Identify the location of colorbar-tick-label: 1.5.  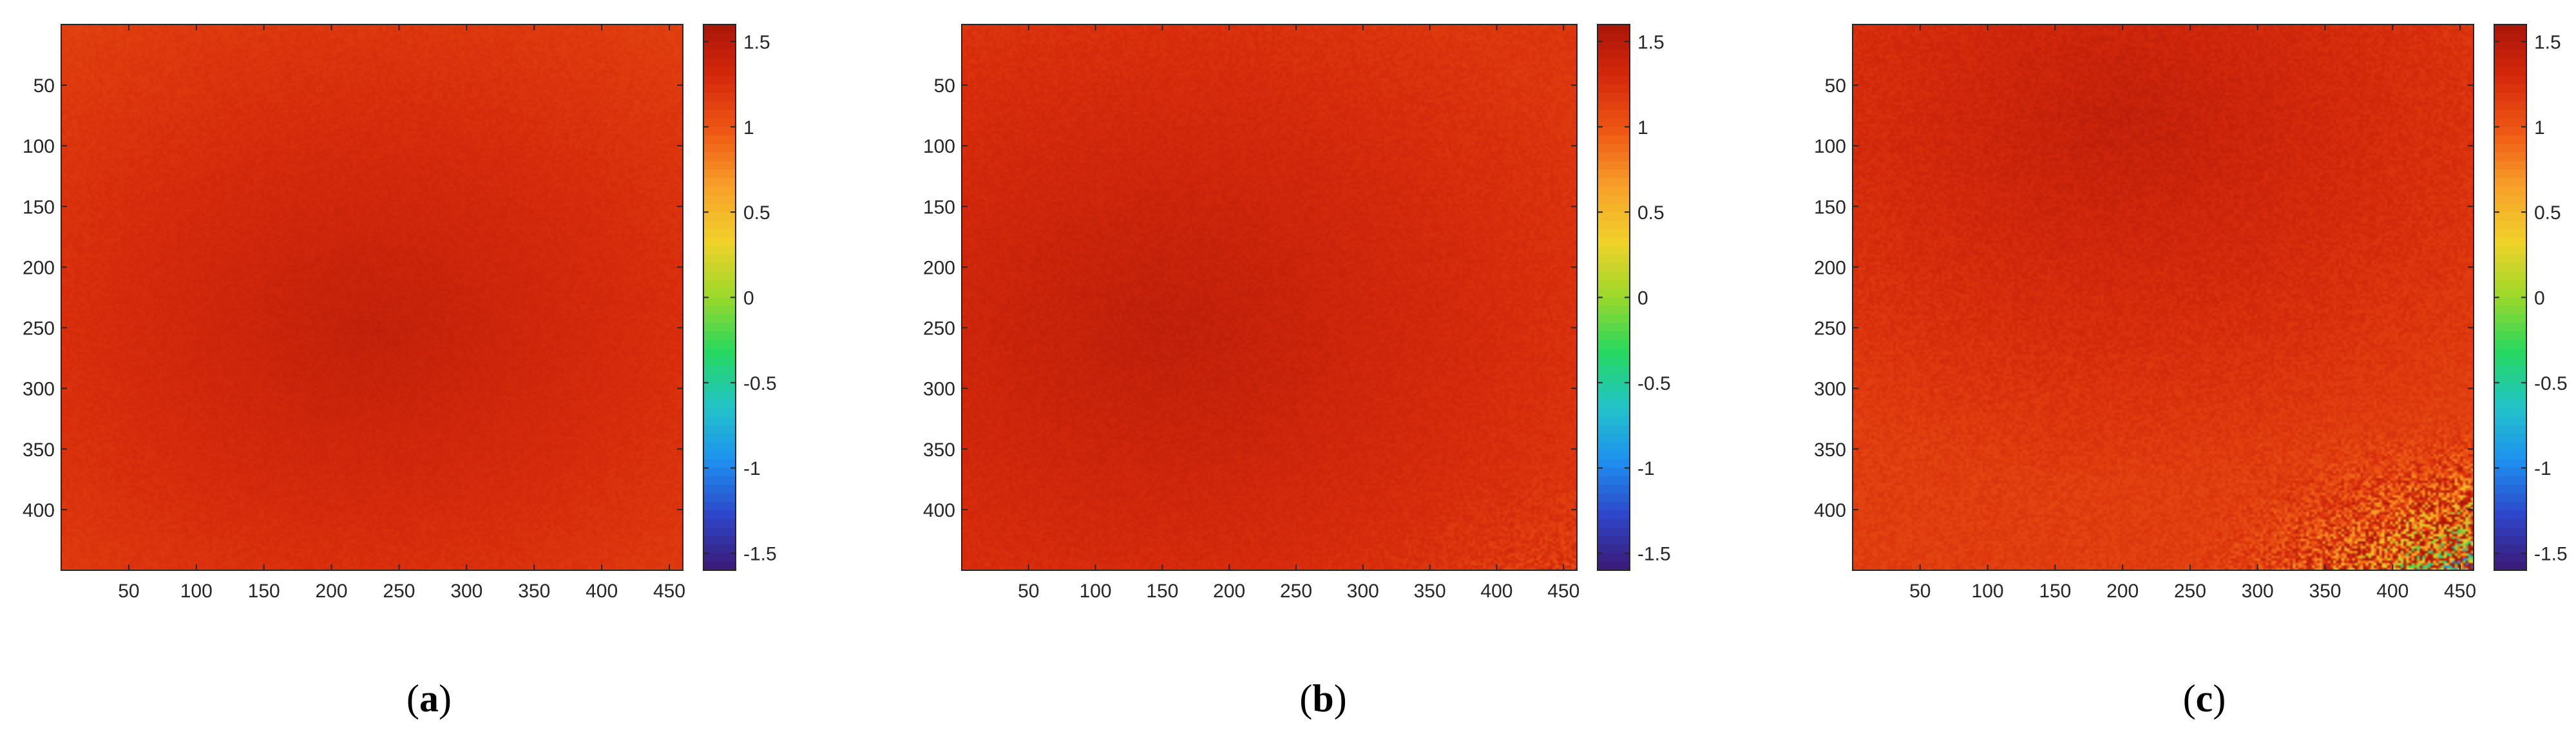
(1651, 42).